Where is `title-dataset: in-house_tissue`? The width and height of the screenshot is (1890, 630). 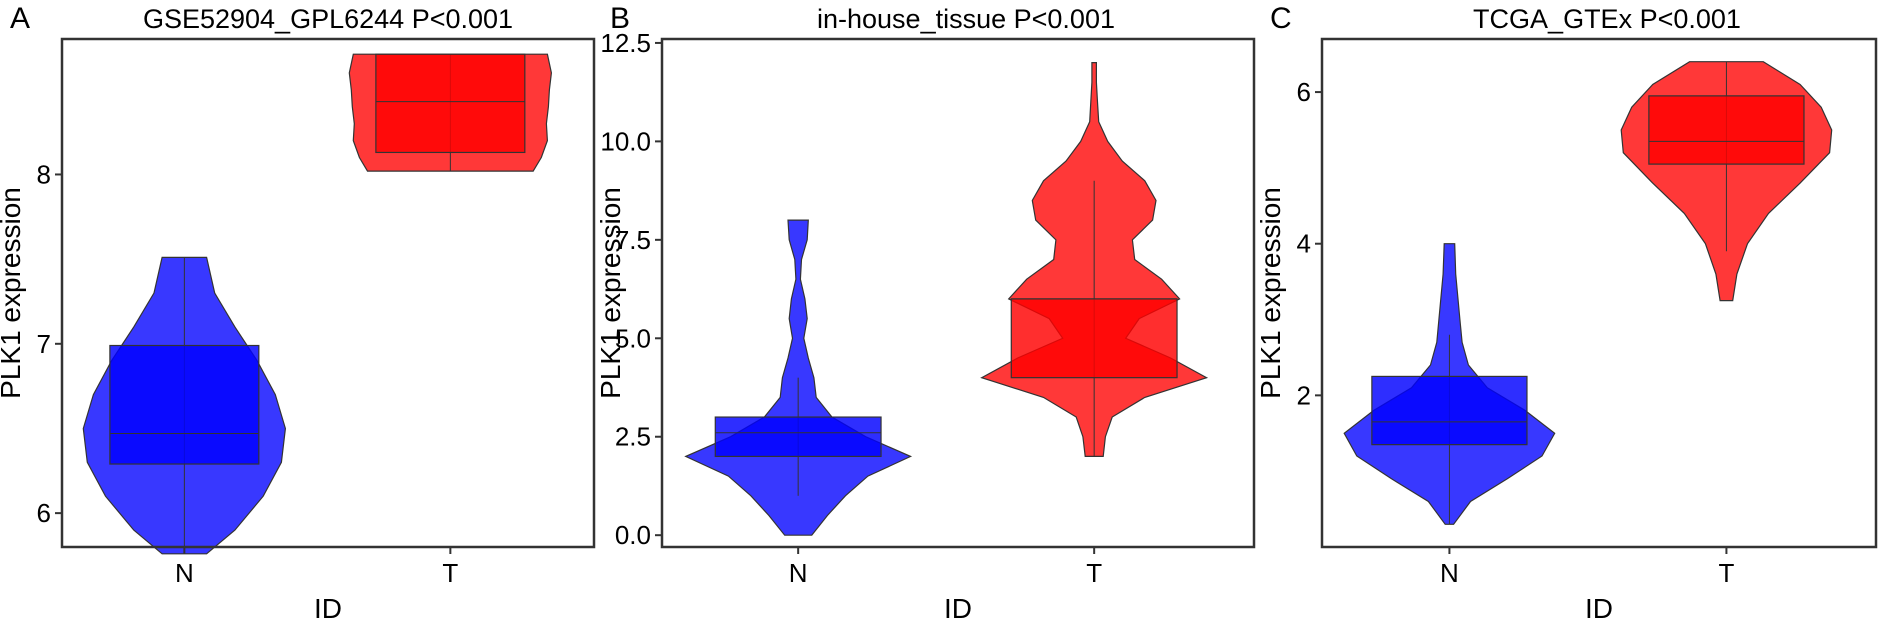
title-dataset: in-house_tissue is located at coordinates (911, 19).